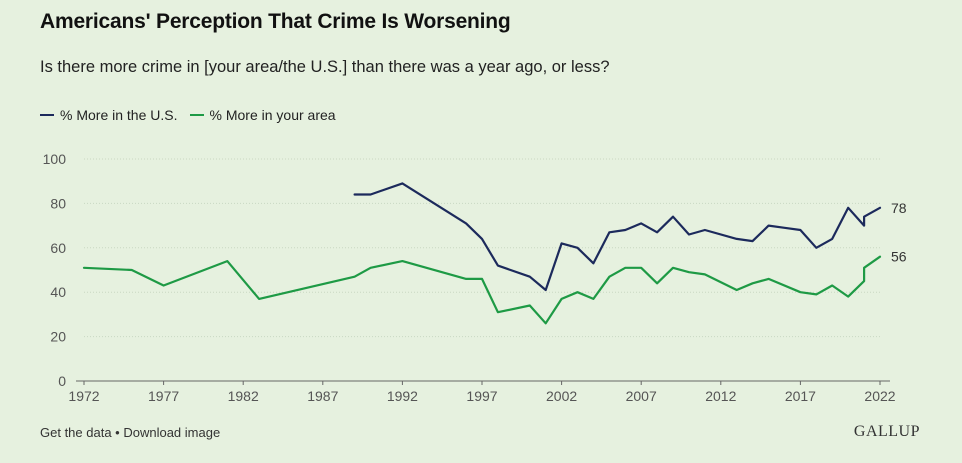  Describe the element at coordinates (172, 432) in the screenshot. I see `download-image-link: Download image` at that location.